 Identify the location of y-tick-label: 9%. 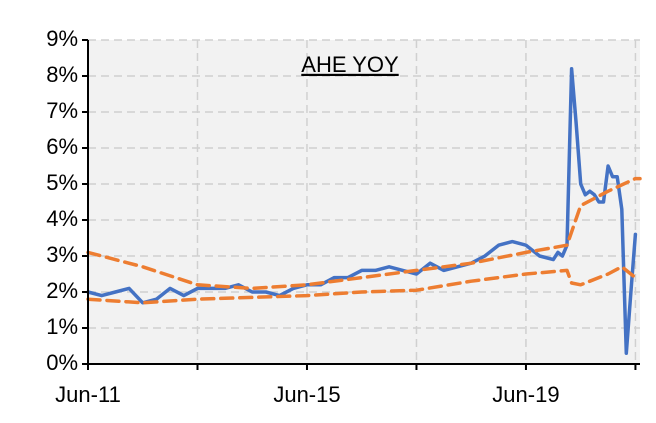
(62, 38).